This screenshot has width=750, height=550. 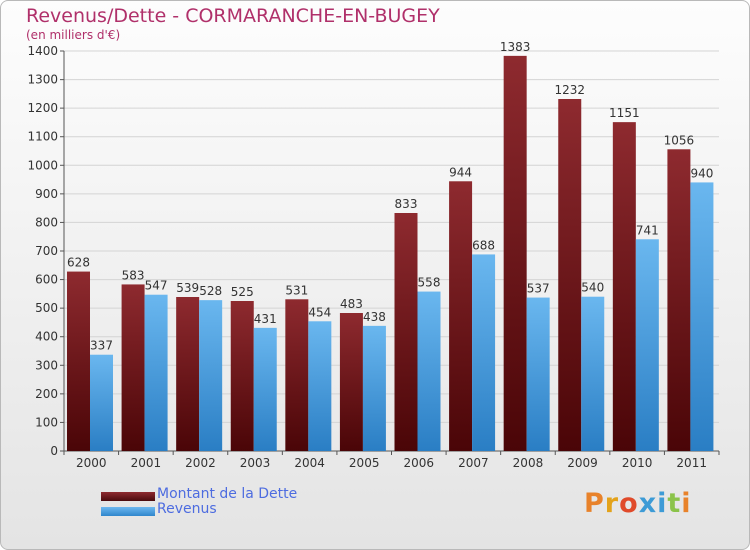 What do you see at coordinates (54, 451) in the screenshot?
I see `y-tick-label: 0` at bounding box center [54, 451].